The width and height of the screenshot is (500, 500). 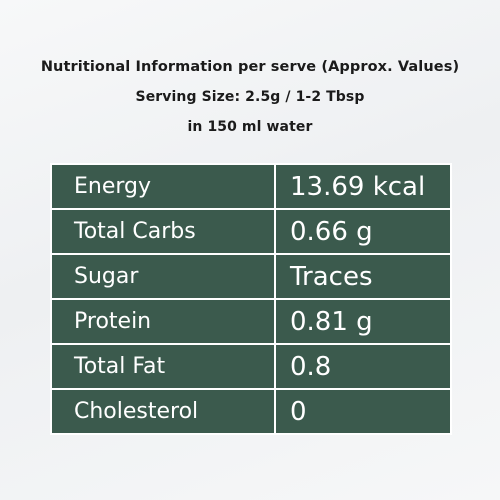 What do you see at coordinates (163, 366) in the screenshot?
I see `nutrient-label: Total Fat` at bounding box center [163, 366].